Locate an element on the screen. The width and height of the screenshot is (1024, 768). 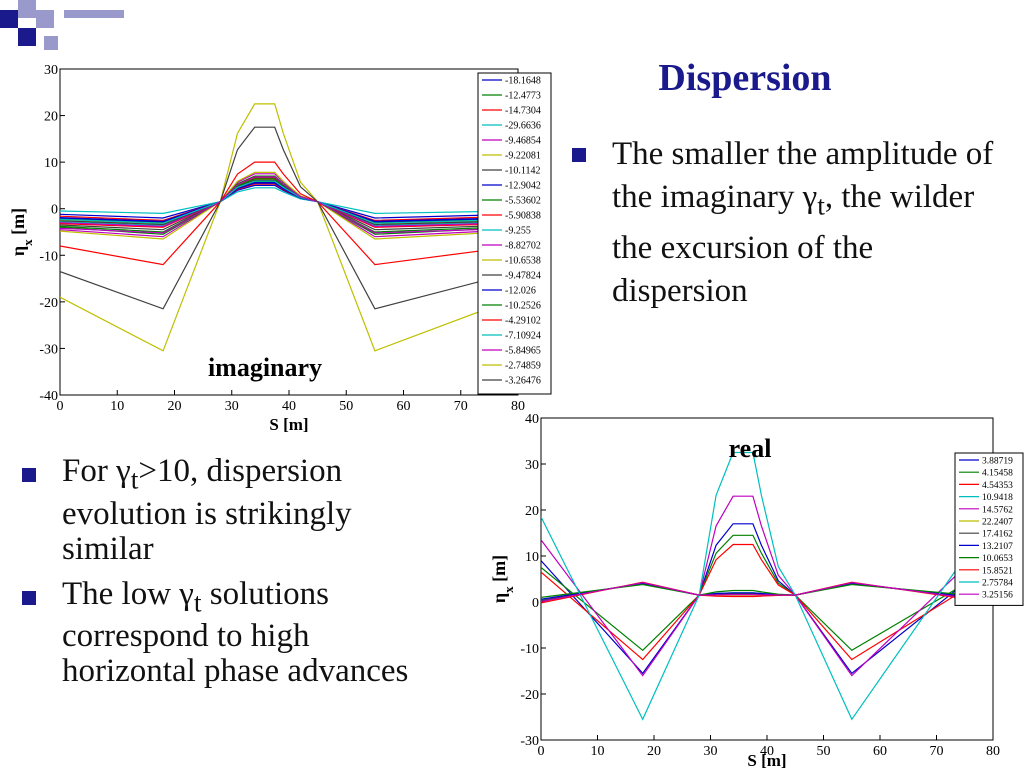
legend-label: -2.74859 is located at coordinates (523, 366).